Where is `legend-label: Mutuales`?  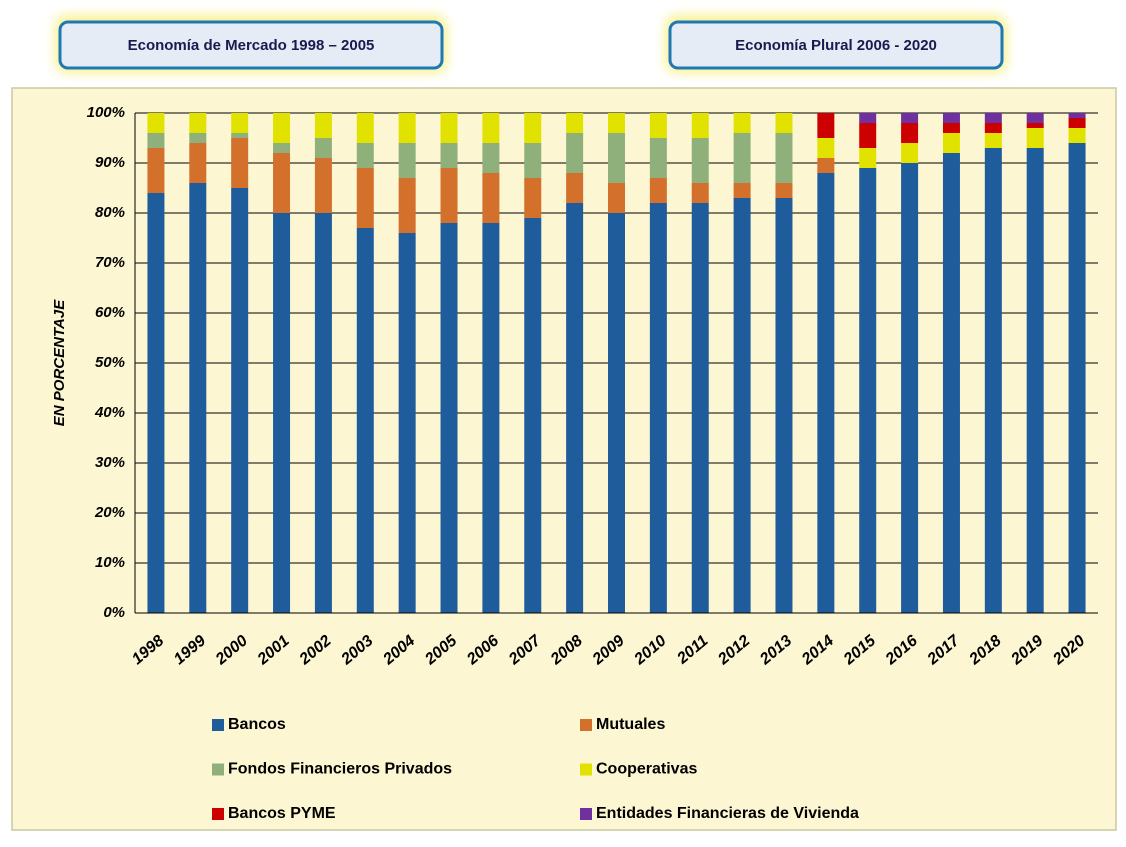
legend-label: Mutuales is located at coordinates (630, 724).